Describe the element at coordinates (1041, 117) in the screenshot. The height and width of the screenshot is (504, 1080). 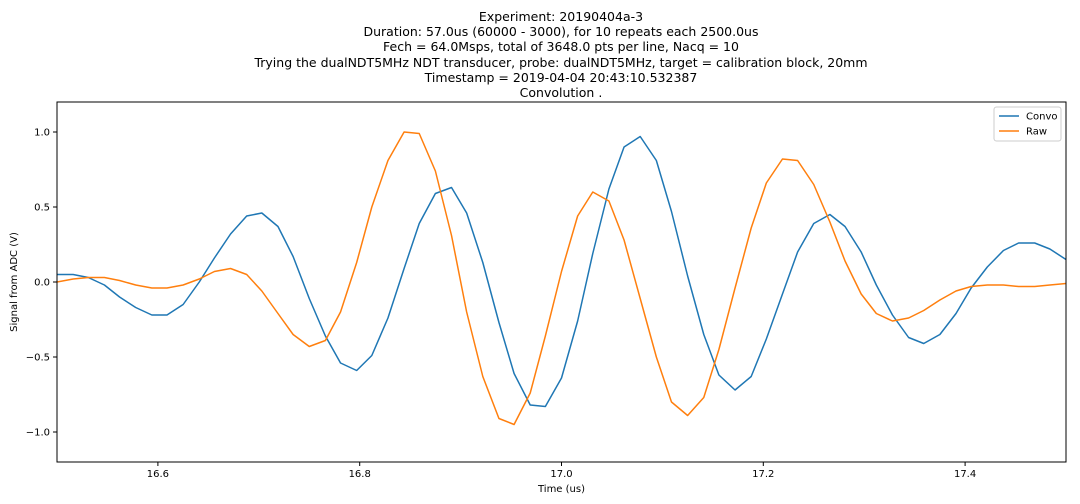
I see `legend-label-convo: Convo` at that location.